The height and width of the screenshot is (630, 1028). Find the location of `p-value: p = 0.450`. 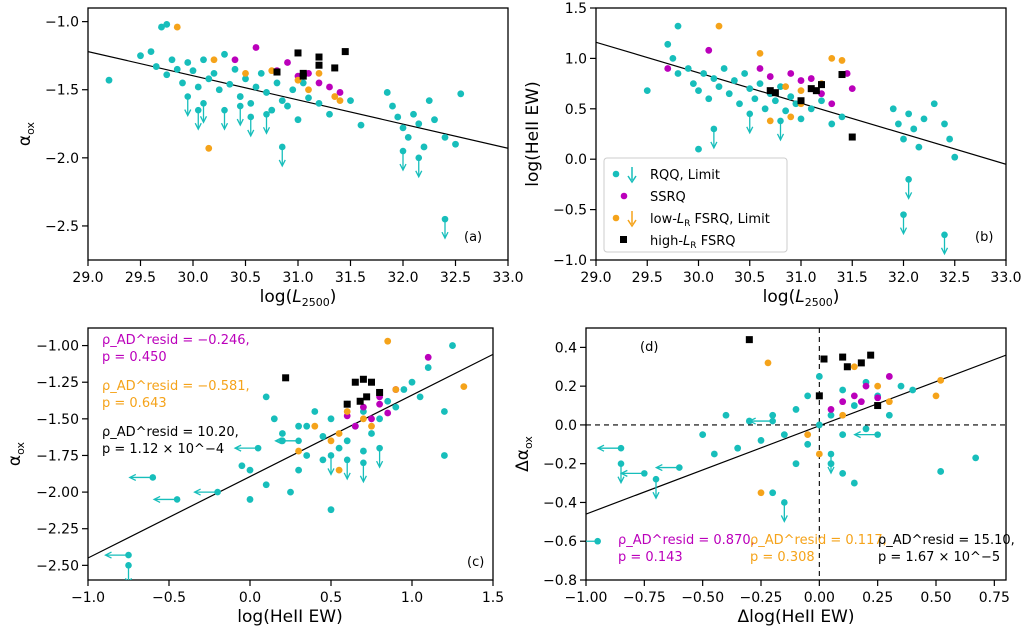

p-value: p = 0.450 is located at coordinates (134, 357).